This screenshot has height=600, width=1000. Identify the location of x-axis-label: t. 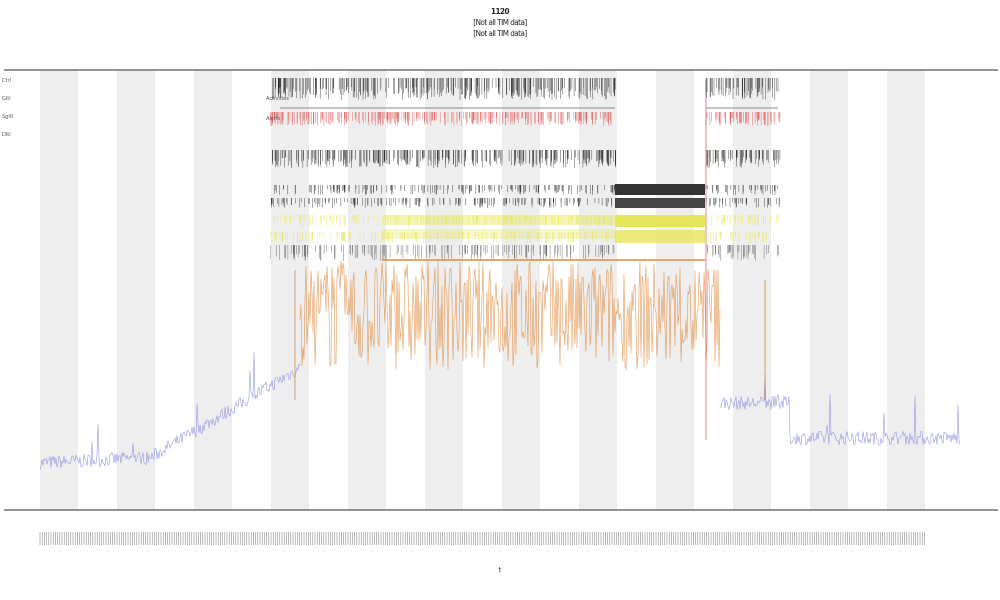
(500, 570).